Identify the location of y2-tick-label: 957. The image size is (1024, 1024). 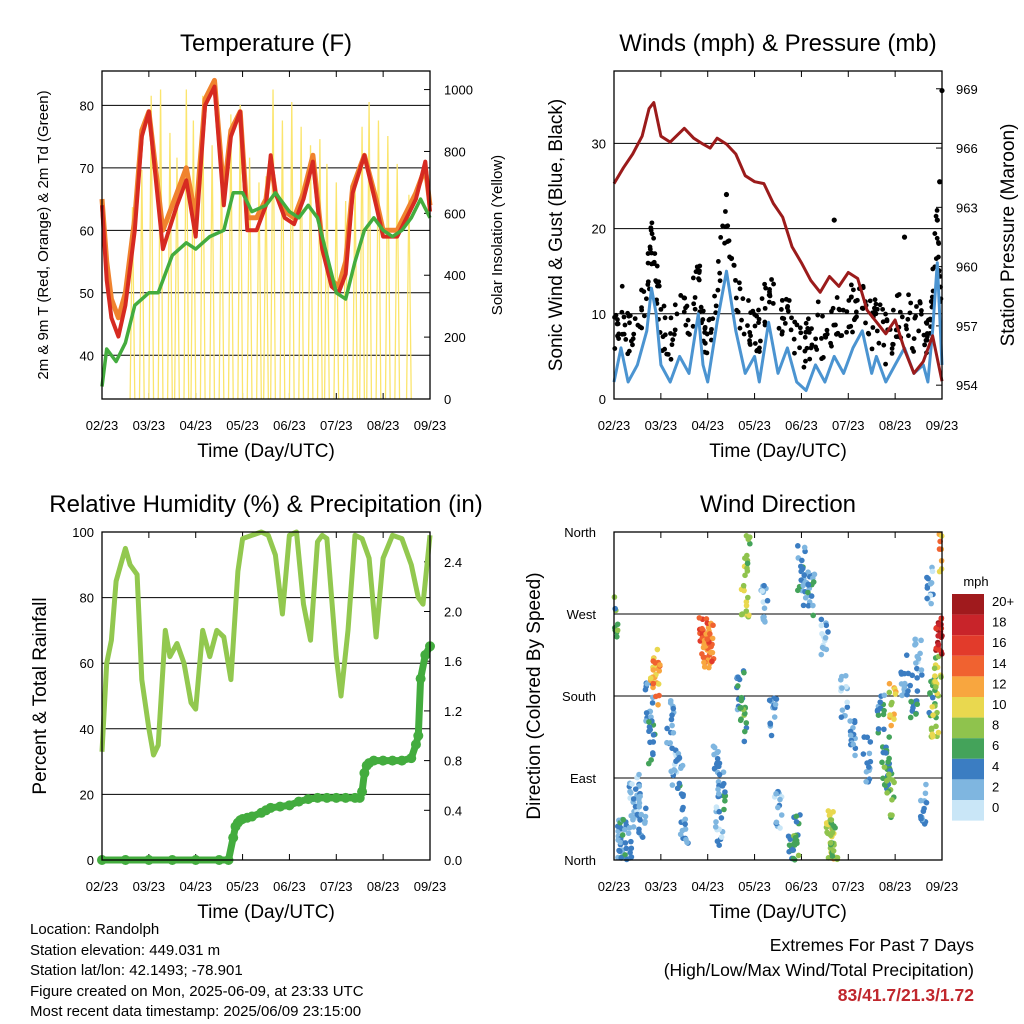
(967, 326).